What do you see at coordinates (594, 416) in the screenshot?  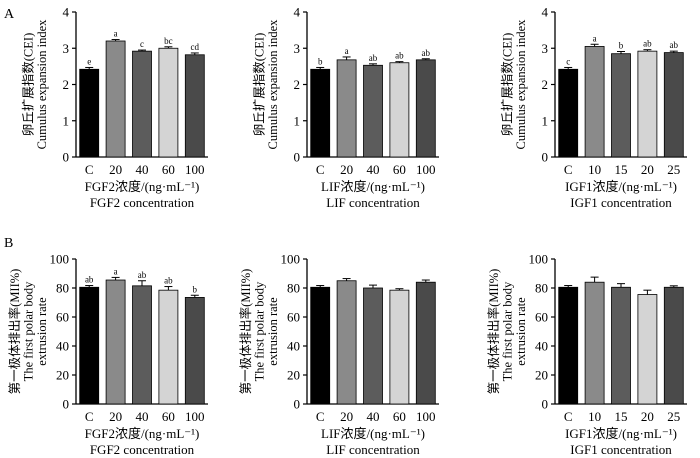 I see `x-tick-label: 10` at bounding box center [594, 416].